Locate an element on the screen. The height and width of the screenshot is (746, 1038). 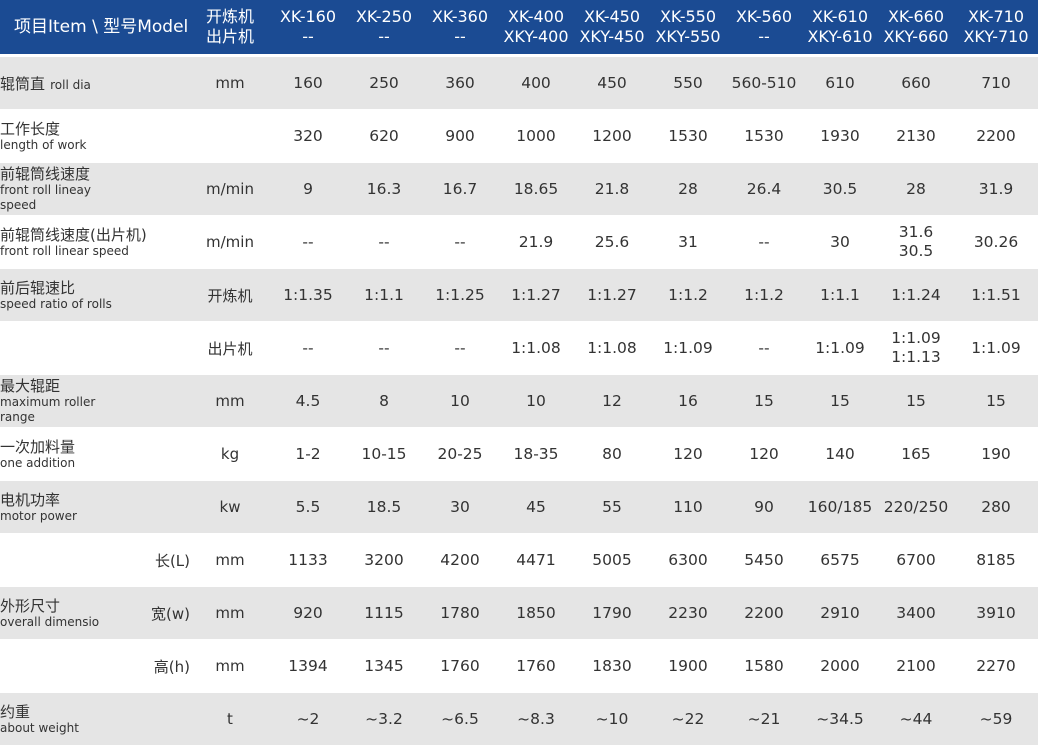
value-line: 8185 is located at coordinates (996, 559).